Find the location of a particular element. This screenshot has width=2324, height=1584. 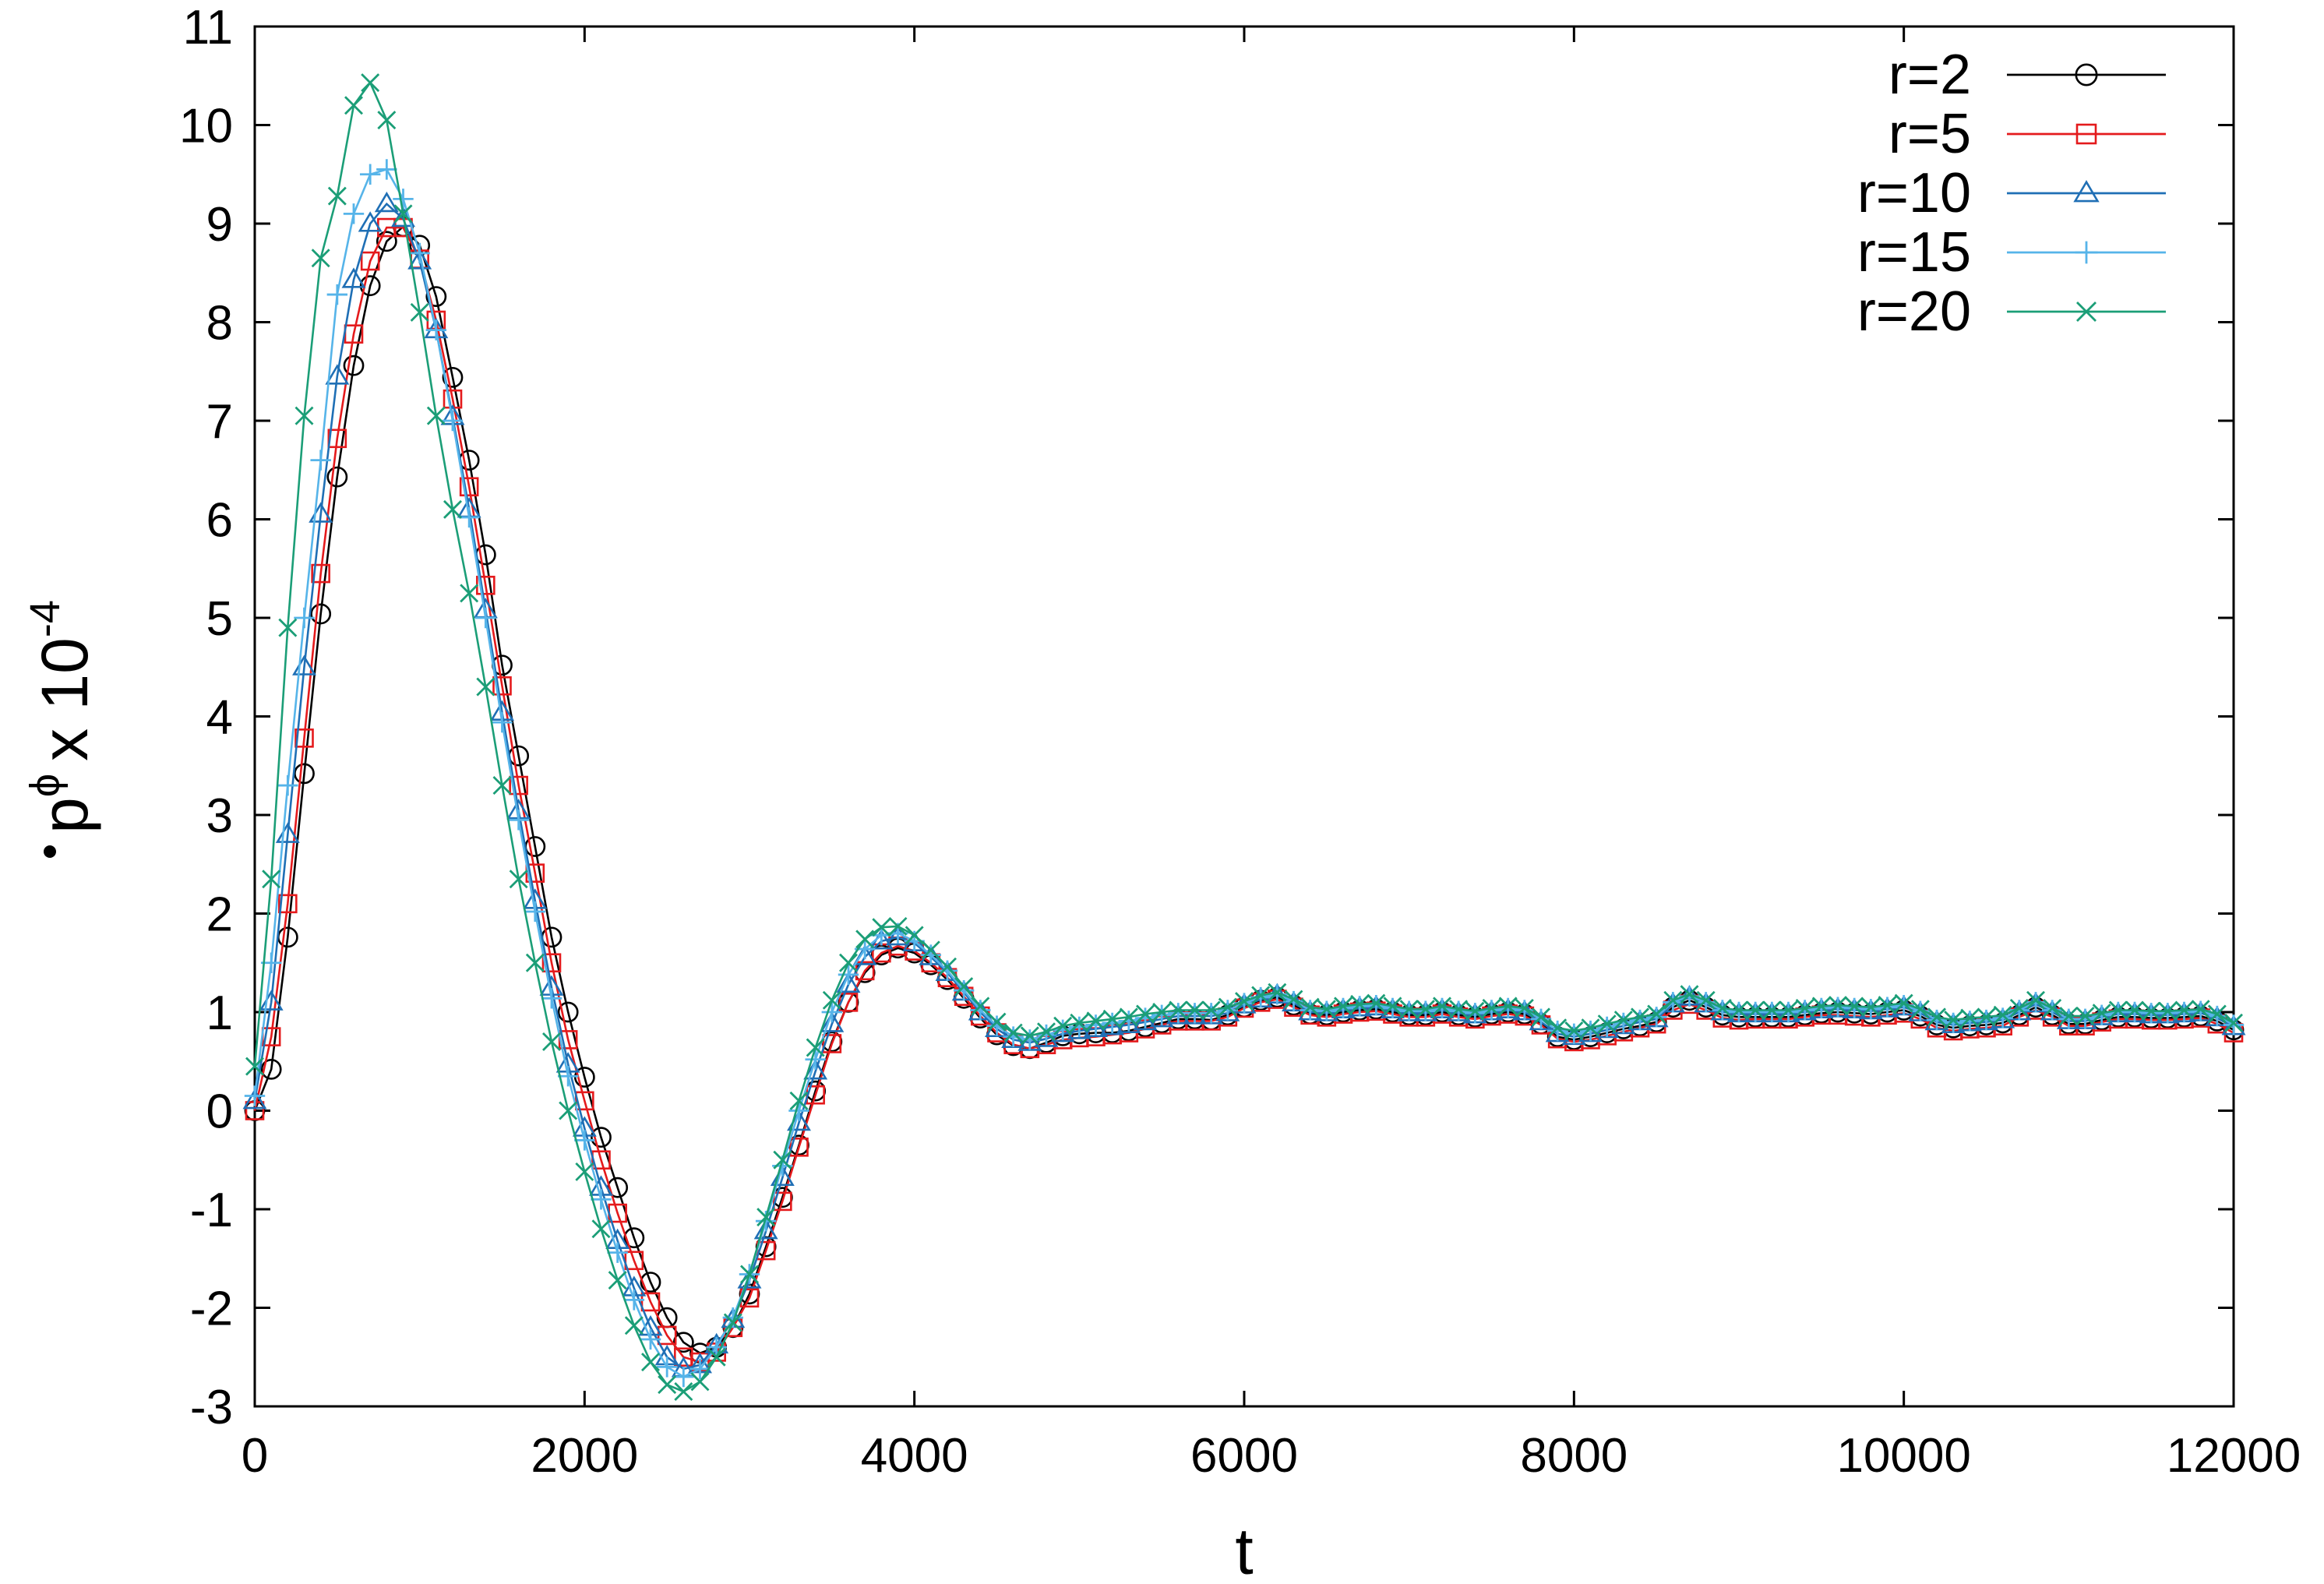

x-tick-label: 4000 is located at coordinates (915, 1456).